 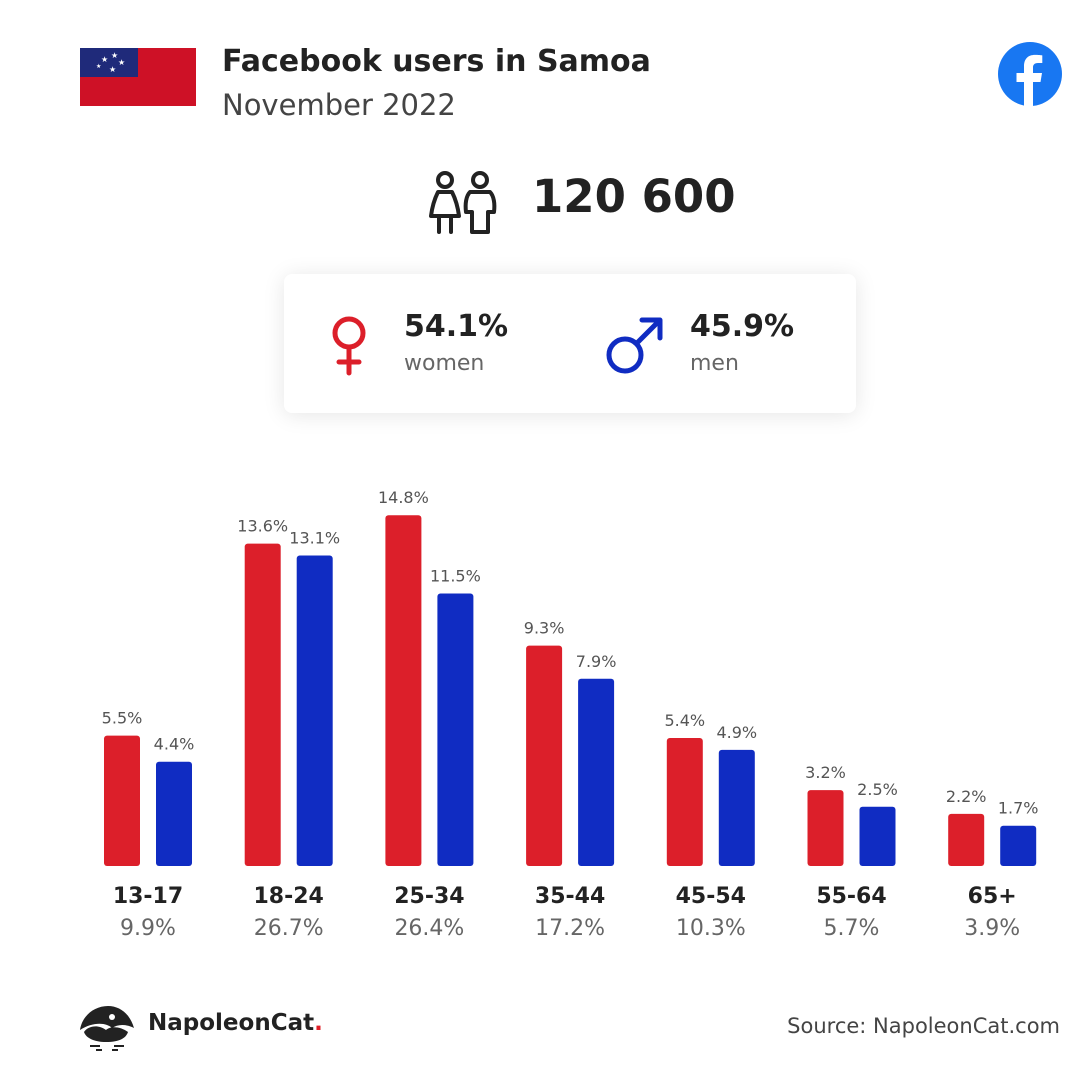 I want to click on category-total-45-54: 10.3%, so click(x=710, y=928).